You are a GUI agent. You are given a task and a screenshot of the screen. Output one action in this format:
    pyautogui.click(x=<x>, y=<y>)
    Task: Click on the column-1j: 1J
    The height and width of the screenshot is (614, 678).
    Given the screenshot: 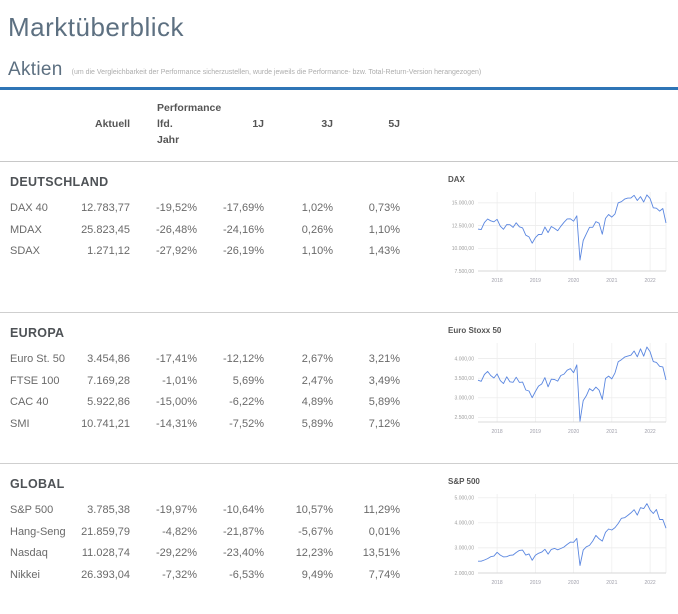 What is the action you would take?
    pyautogui.click(x=258, y=124)
    